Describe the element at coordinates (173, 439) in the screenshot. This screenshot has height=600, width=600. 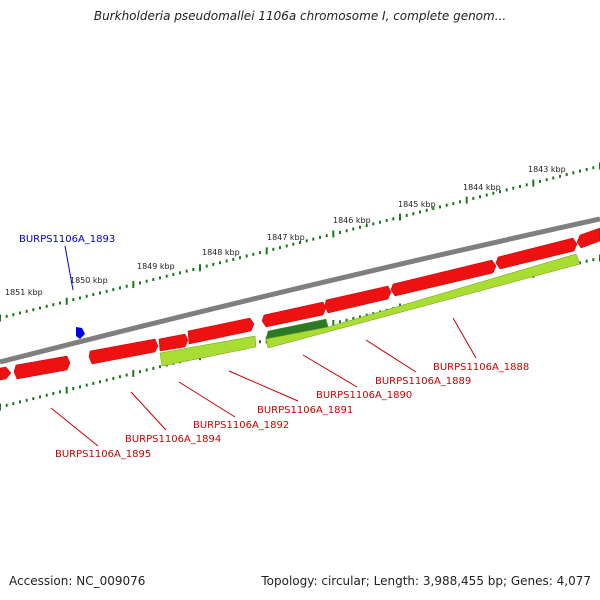
I see `gene-label: BURPS1106A_1894` at that location.